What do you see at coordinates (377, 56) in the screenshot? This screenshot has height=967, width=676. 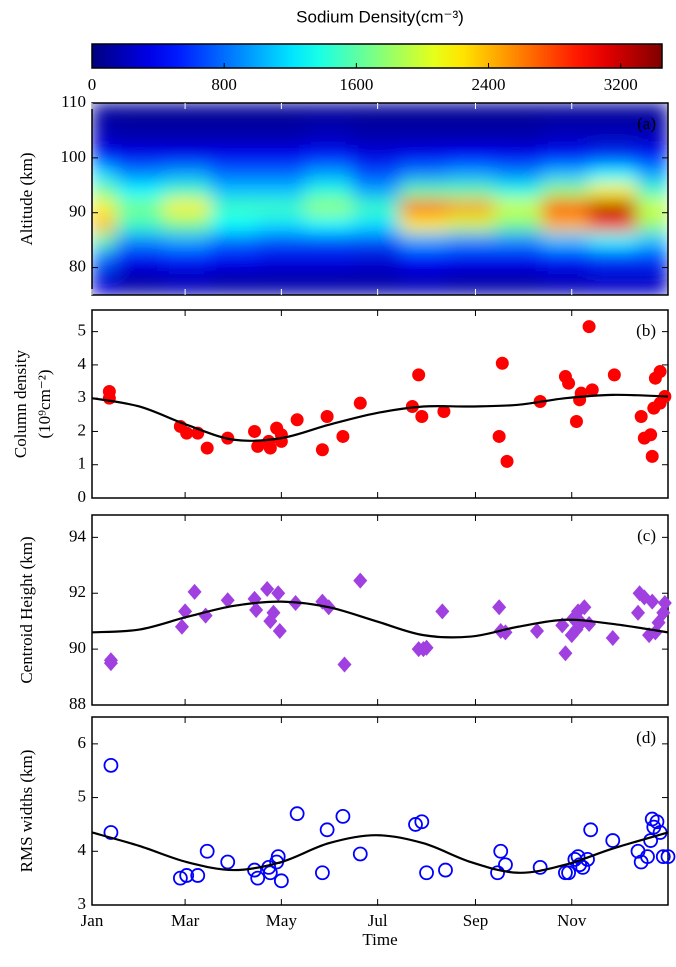 I see `colorbar` at bounding box center [377, 56].